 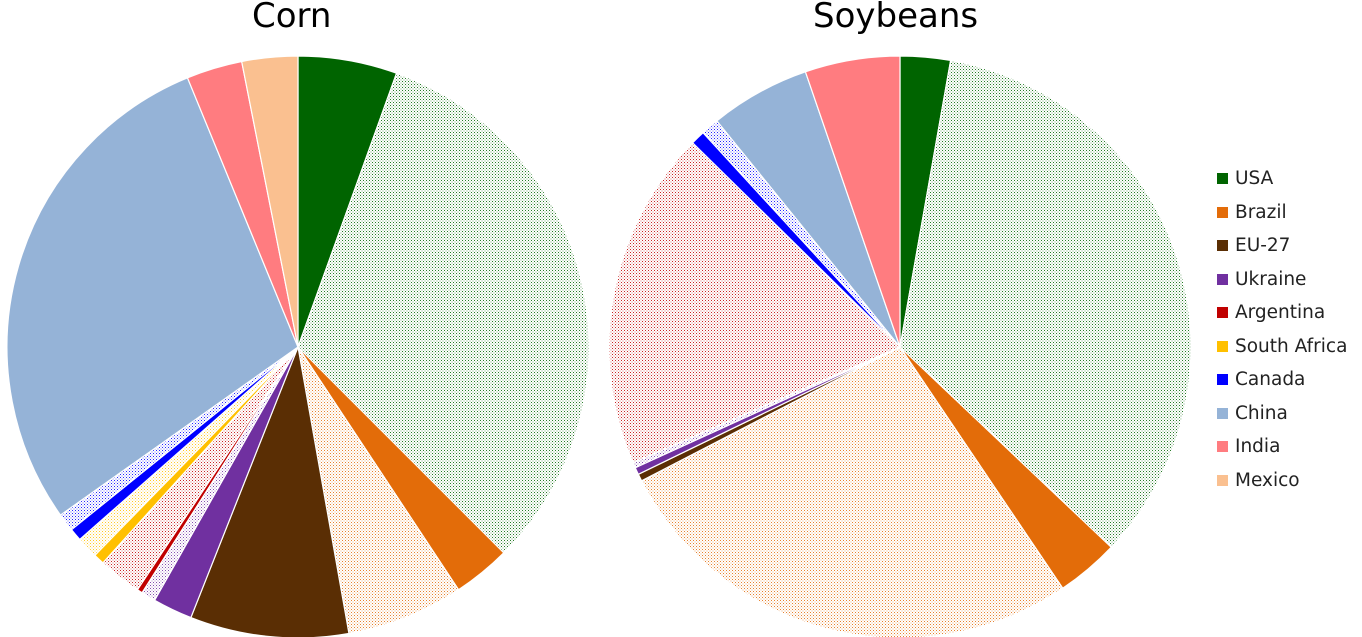 I want to click on legend-swatch-usa, so click(x=1222, y=179).